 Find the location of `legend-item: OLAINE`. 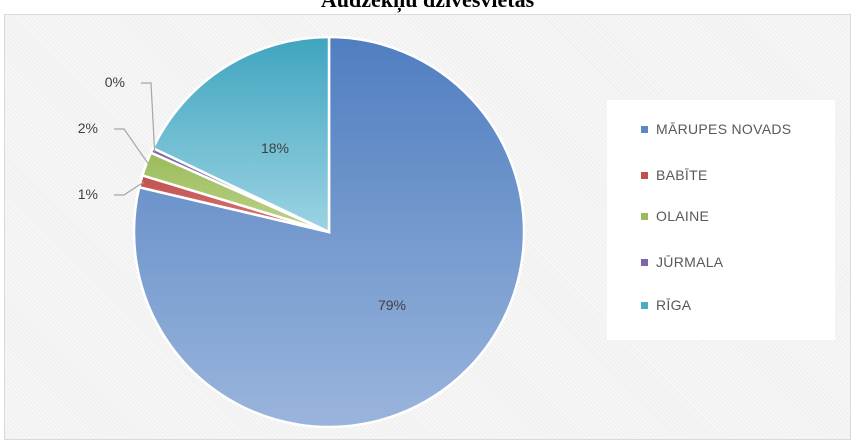

legend-item: OLAINE is located at coordinates (675, 216).